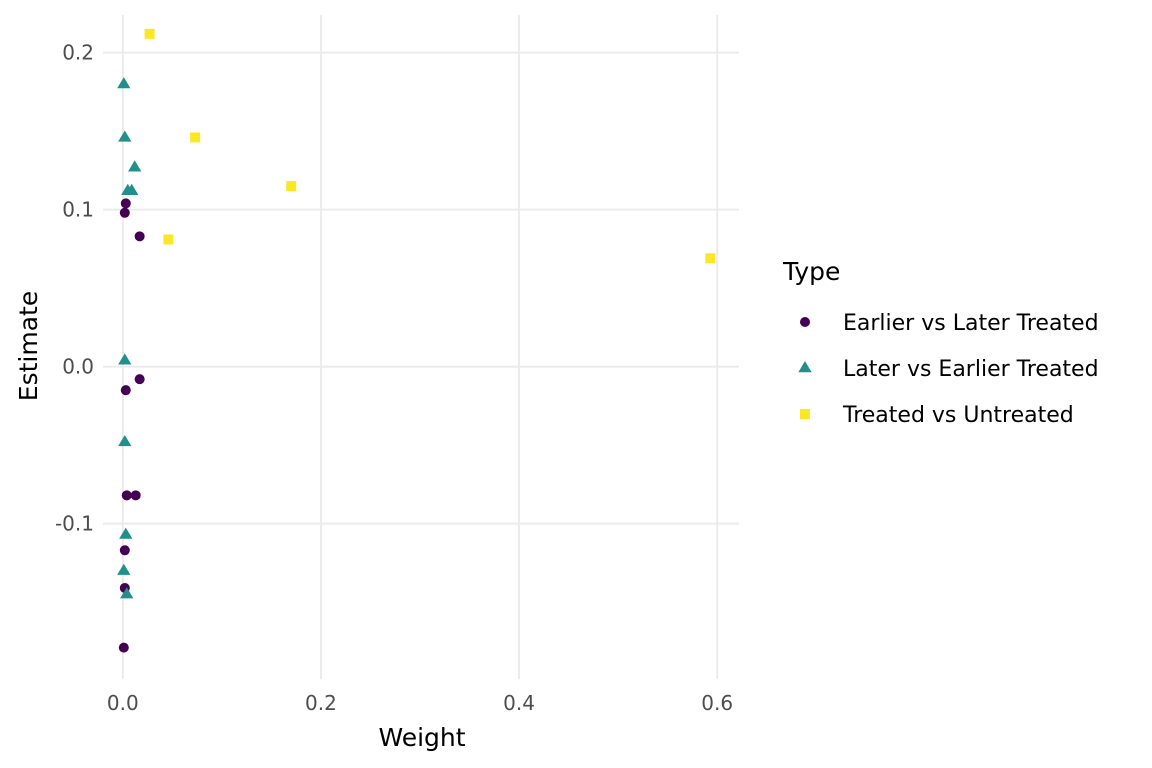  Describe the element at coordinates (321, 703) in the screenshot. I see `x-tick-label: 0.2` at that location.